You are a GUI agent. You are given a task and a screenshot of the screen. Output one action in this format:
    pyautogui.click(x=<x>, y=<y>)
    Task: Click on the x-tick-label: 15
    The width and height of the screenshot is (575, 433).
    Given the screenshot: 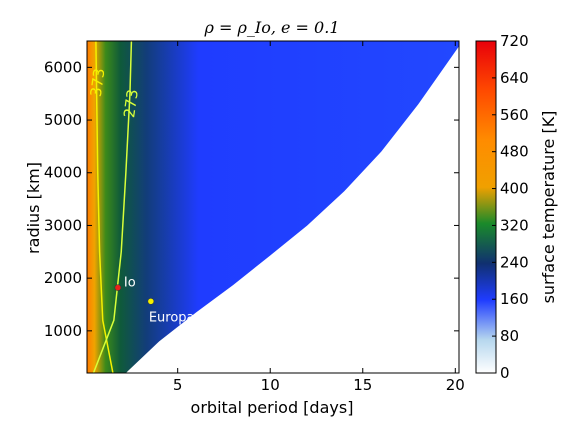 What is the action you would take?
    pyautogui.click(x=362, y=385)
    